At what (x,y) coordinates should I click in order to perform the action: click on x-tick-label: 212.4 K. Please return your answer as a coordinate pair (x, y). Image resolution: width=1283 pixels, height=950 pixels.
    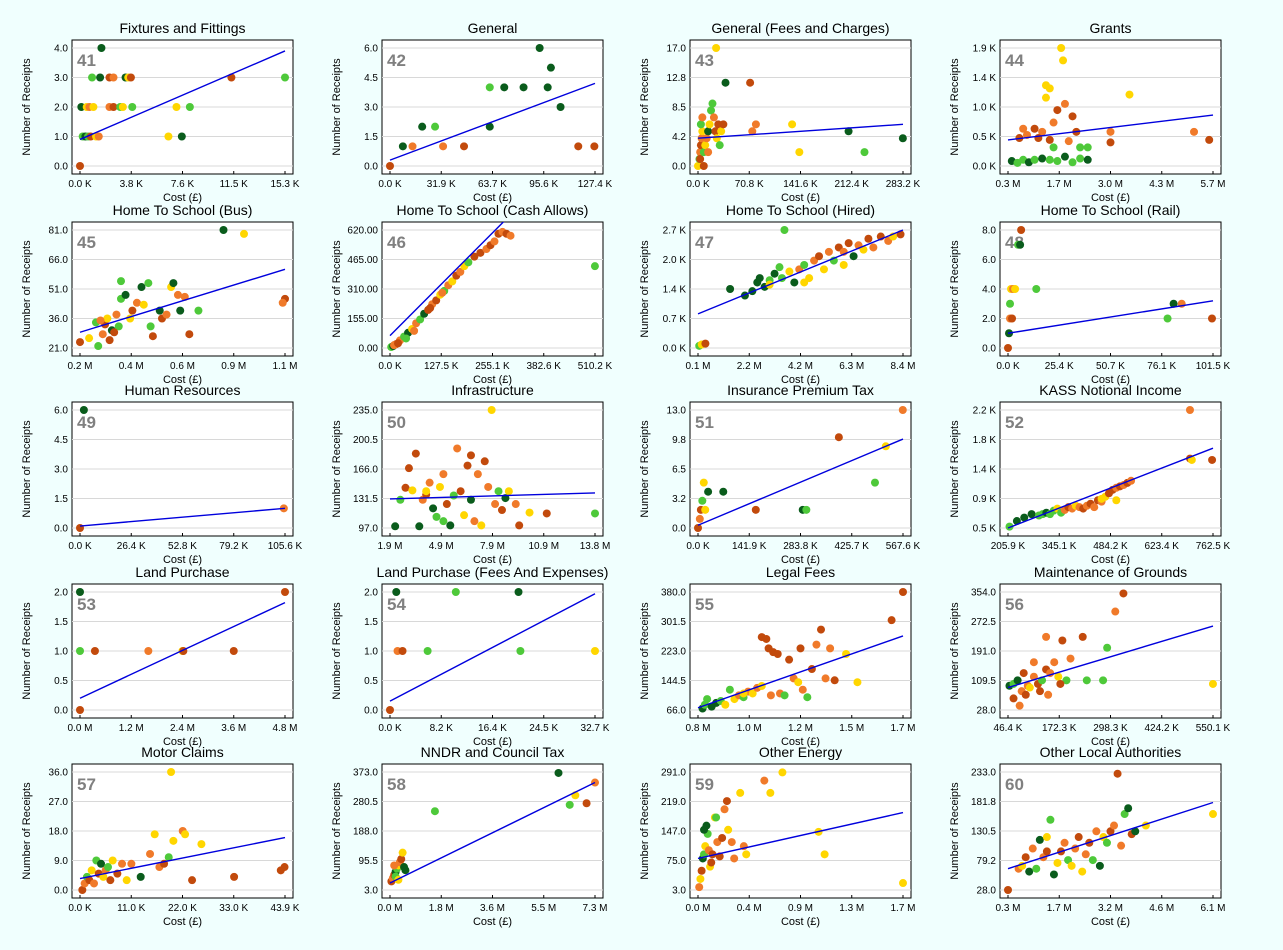
    Looking at the image, I should click on (852, 184).